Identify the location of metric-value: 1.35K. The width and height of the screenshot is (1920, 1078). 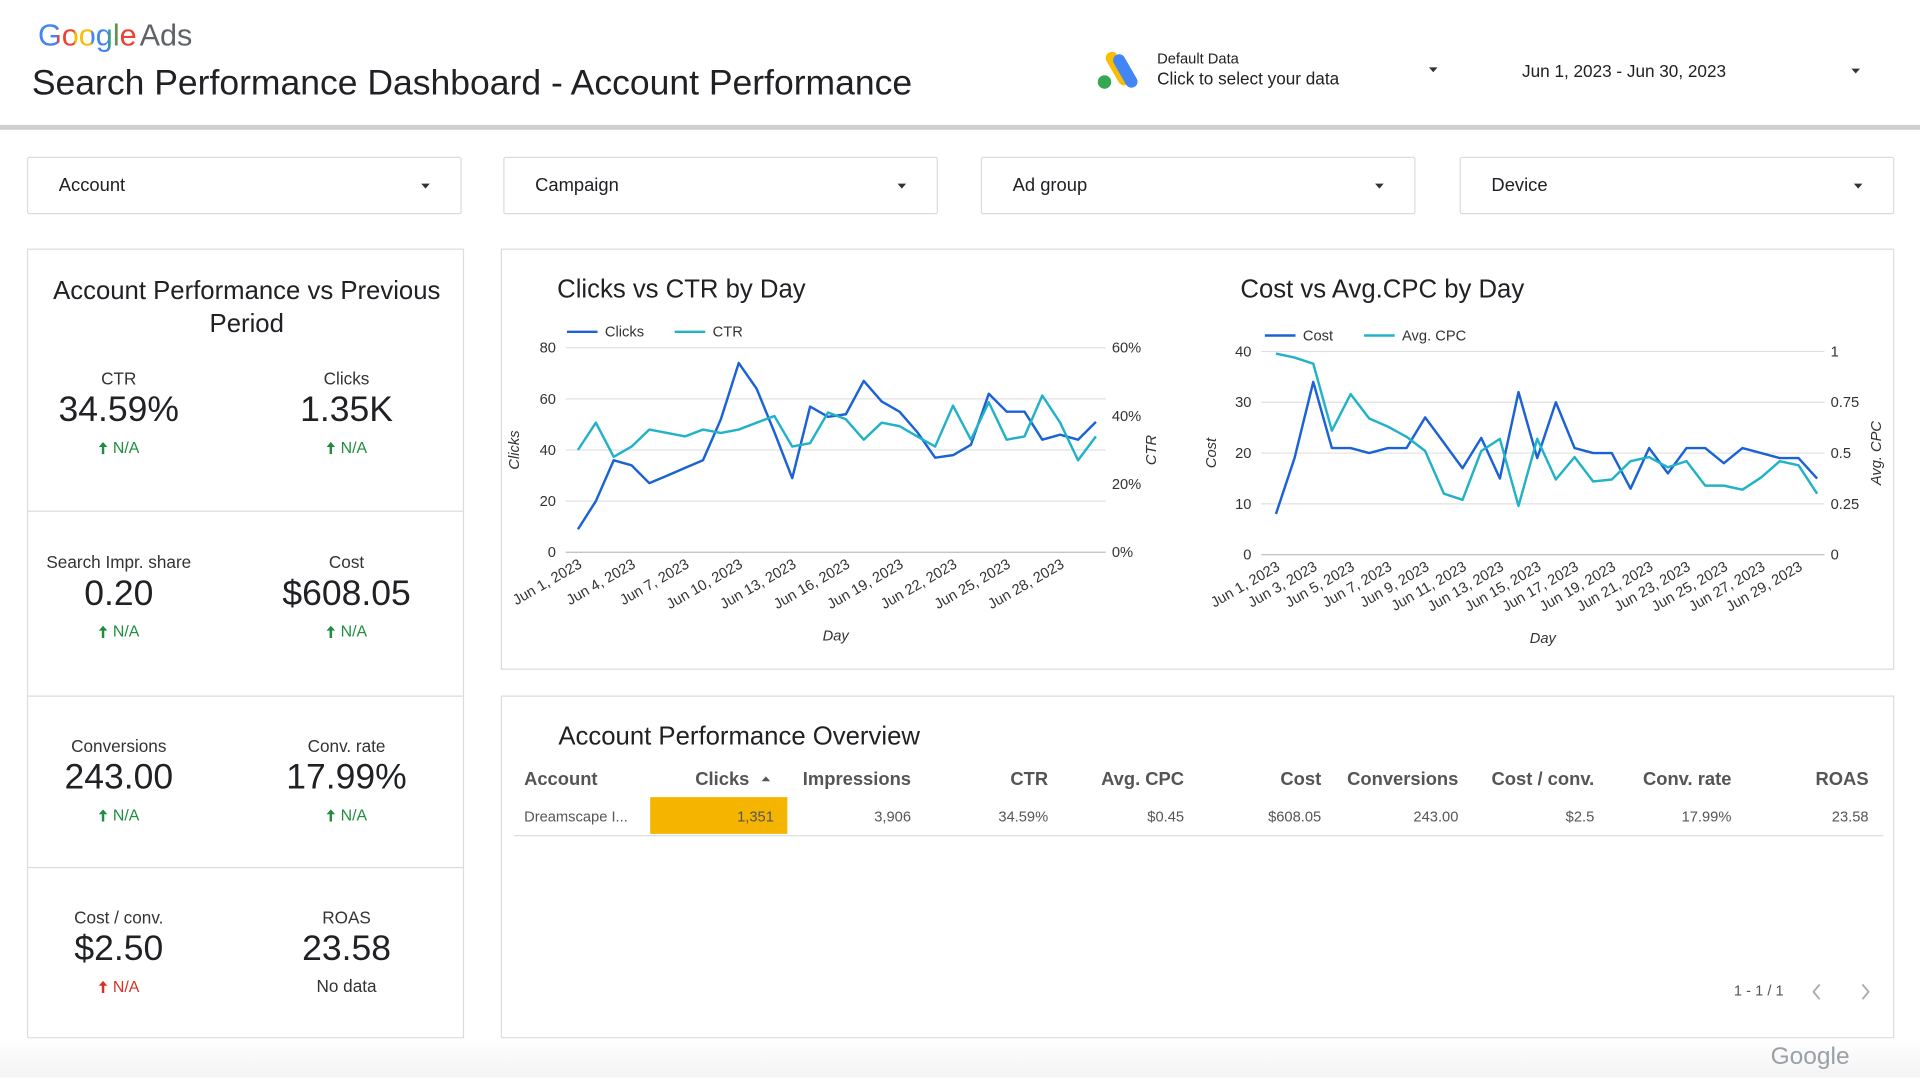
(346, 410).